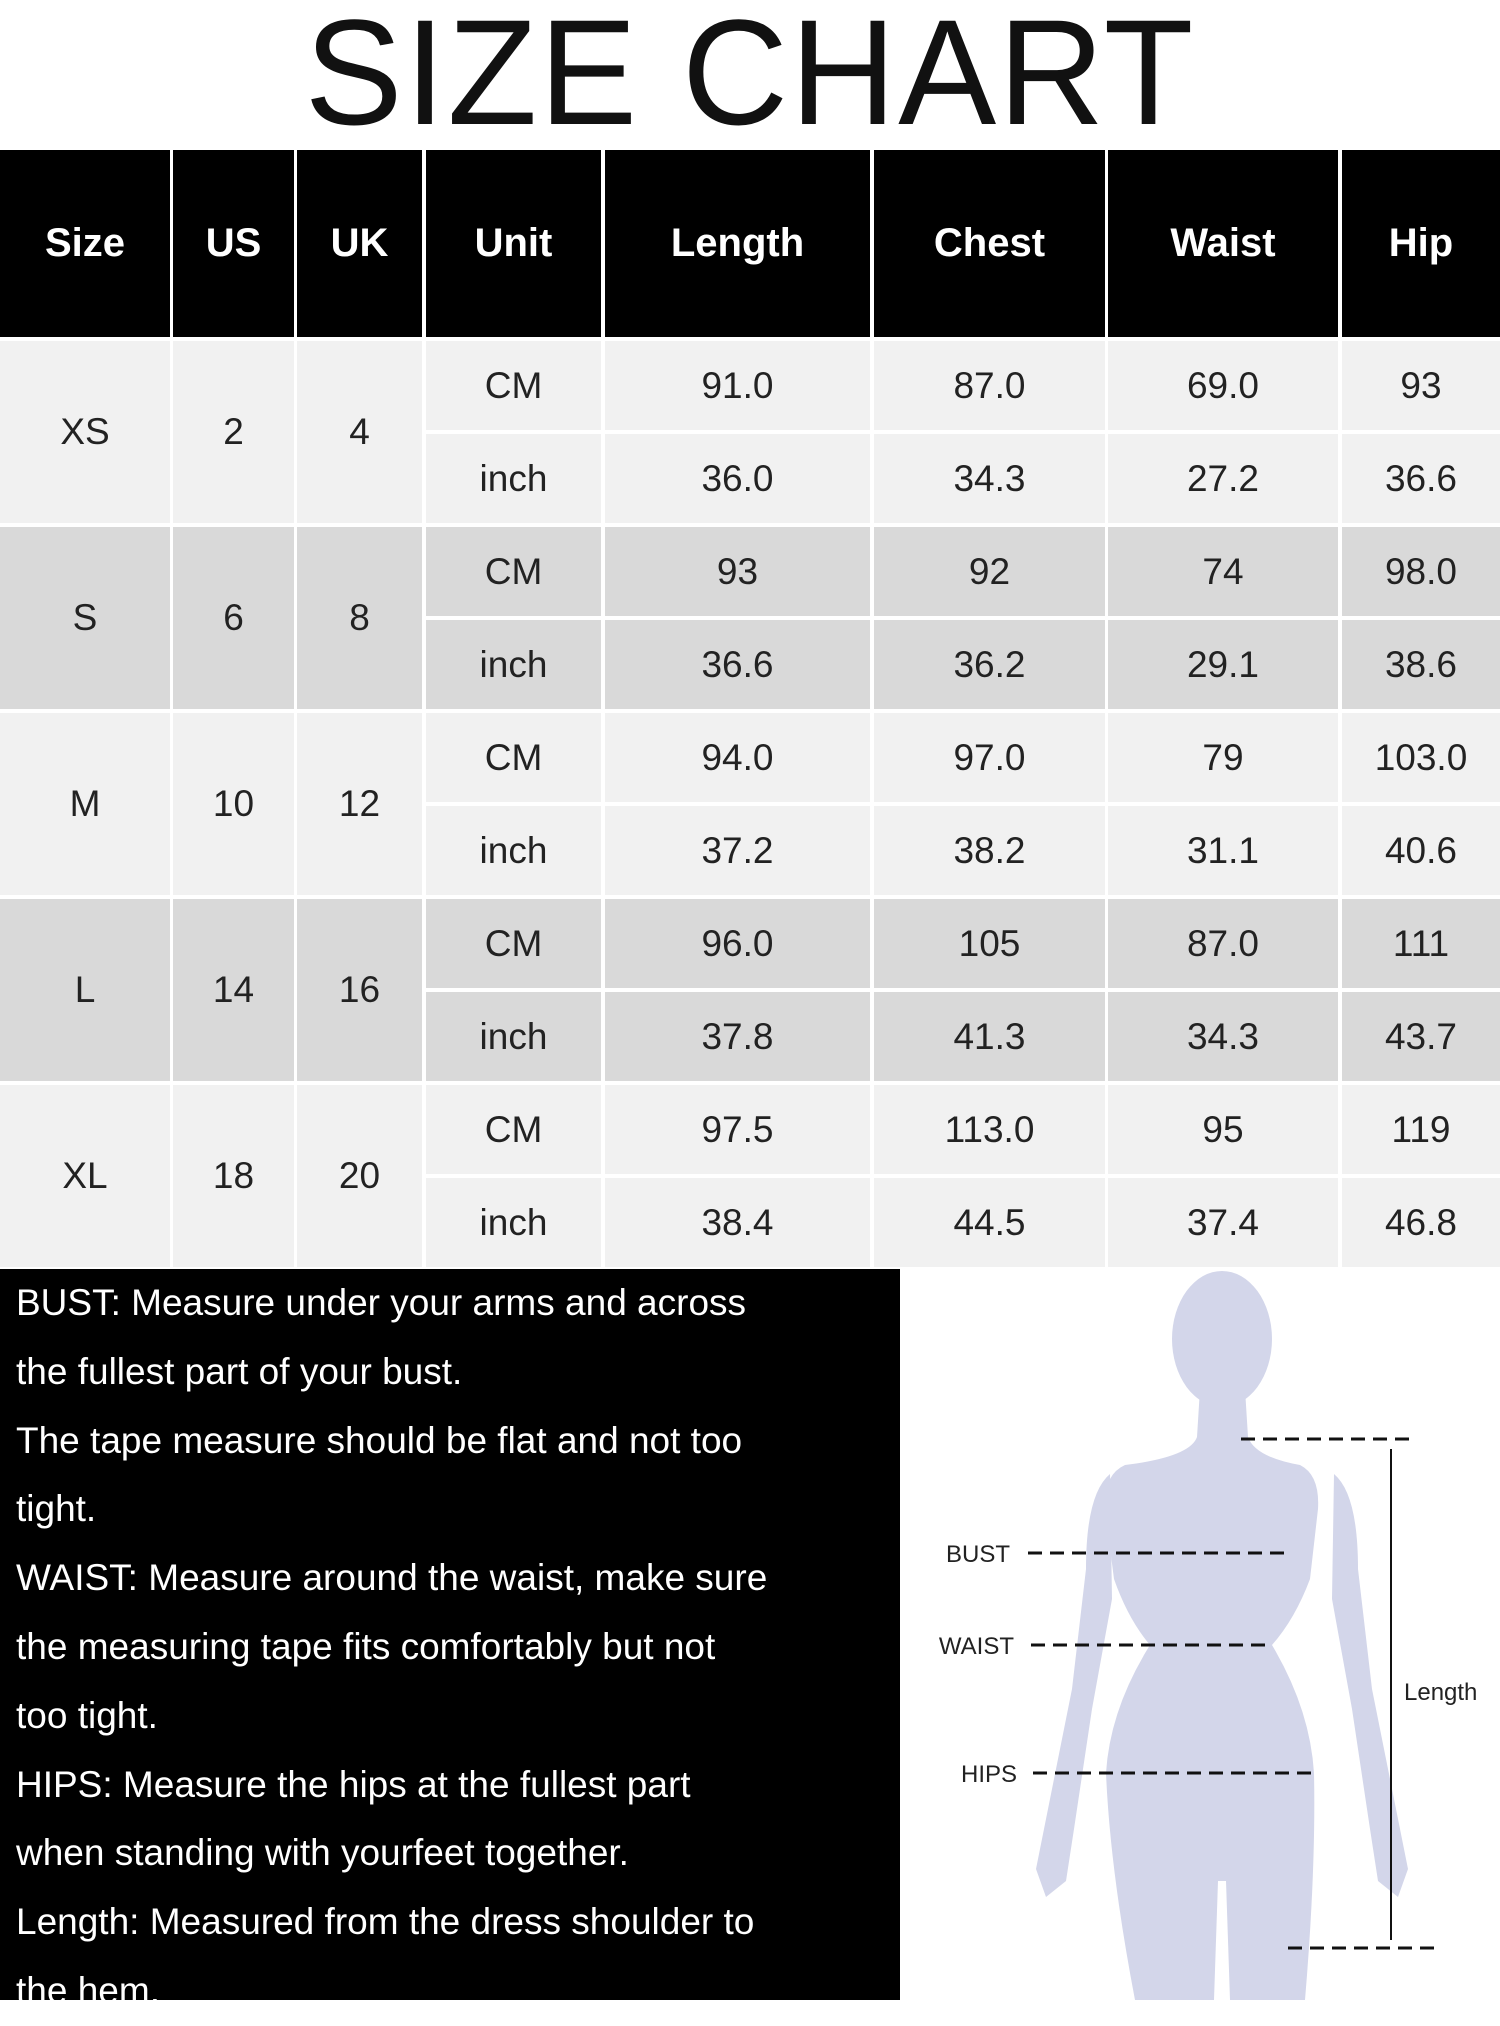 The height and width of the screenshot is (2026, 1500). I want to click on measurement-cell: 113.0, so click(989, 1129).